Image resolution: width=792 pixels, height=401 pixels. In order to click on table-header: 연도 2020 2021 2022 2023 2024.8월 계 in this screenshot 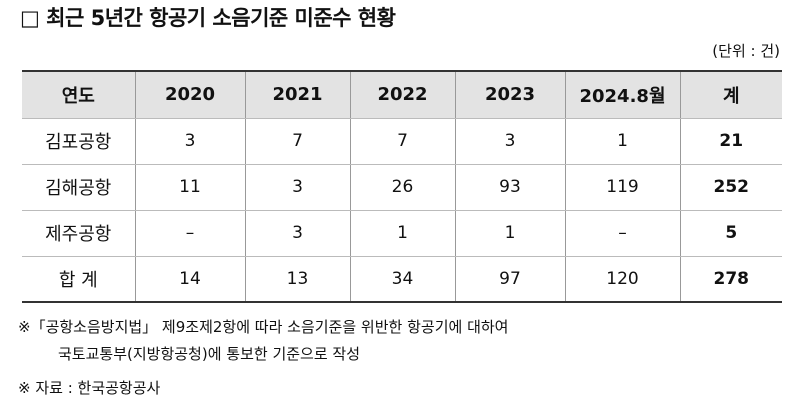, I will do `click(402, 95)`.